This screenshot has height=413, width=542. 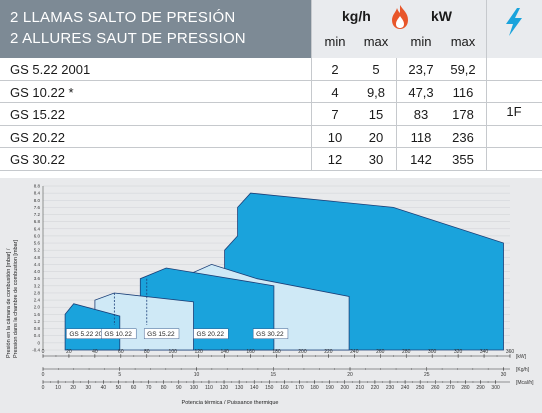 I want to click on y-tick-label: 0.4, so click(x=37, y=335).